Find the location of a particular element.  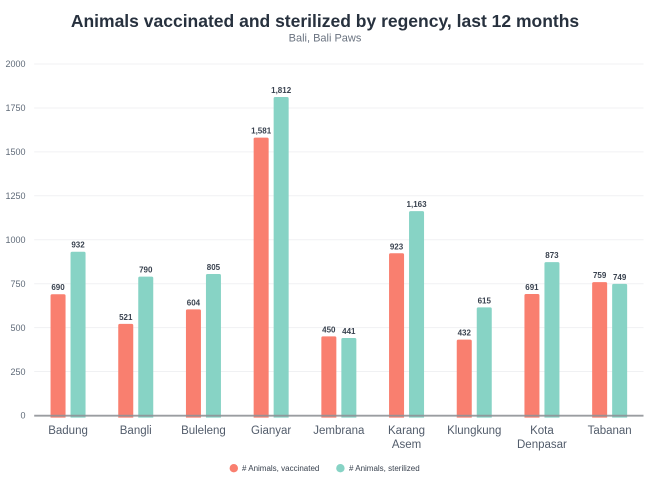

svg-text: # Animals, sterilized is located at coordinates (384, 468).